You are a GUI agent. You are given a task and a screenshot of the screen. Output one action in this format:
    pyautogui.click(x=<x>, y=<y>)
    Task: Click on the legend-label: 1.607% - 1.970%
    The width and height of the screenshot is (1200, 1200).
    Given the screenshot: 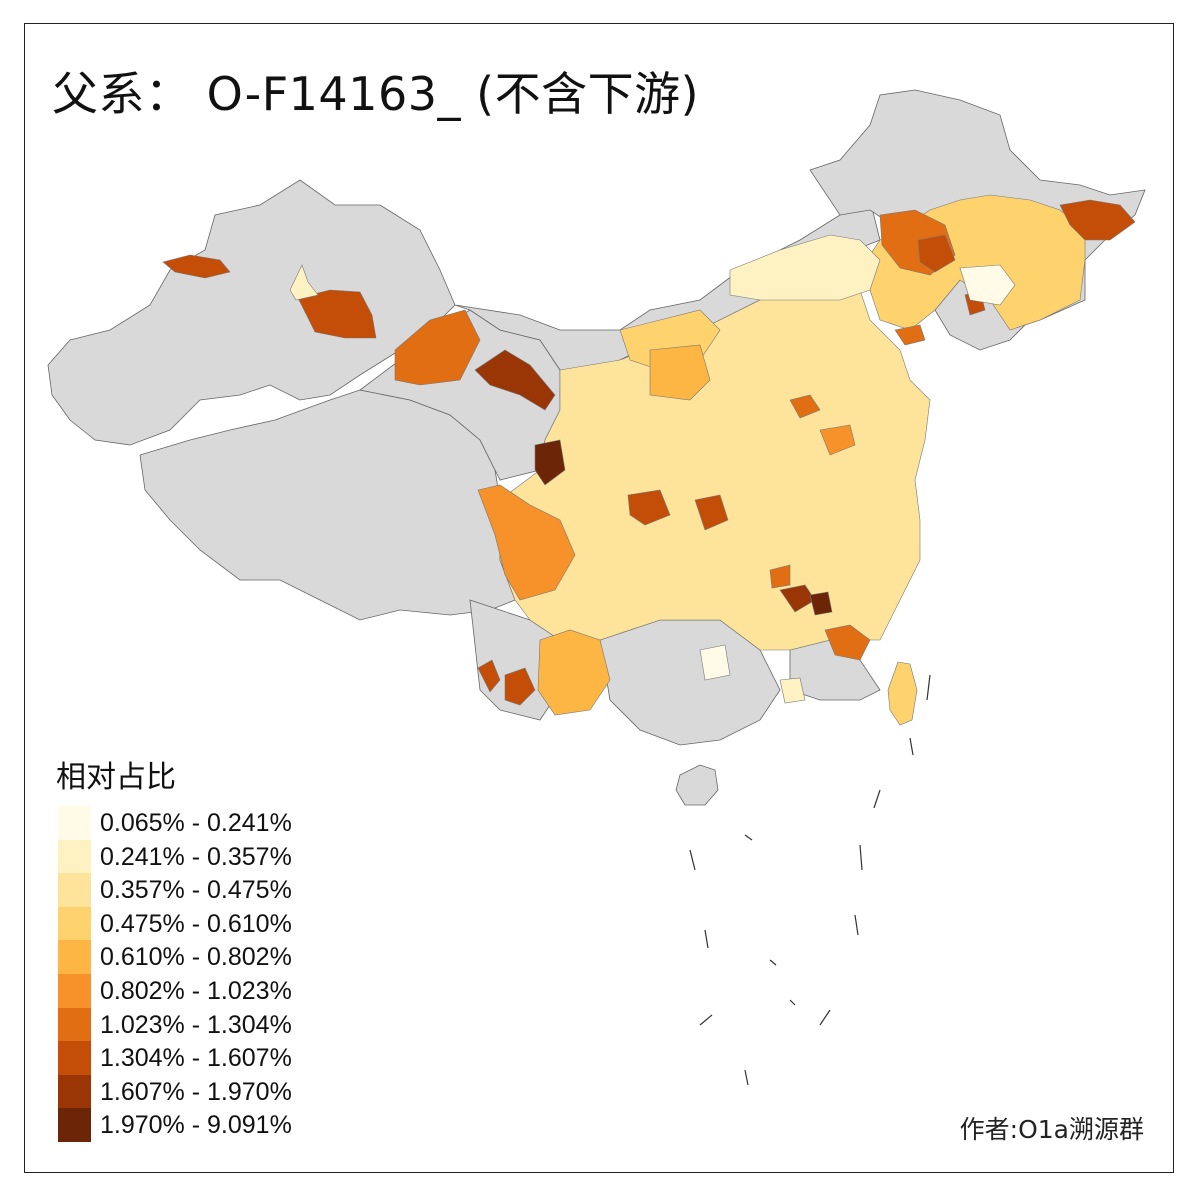 What is the action you would take?
    pyautogui.click(x=196, y=1091)
    